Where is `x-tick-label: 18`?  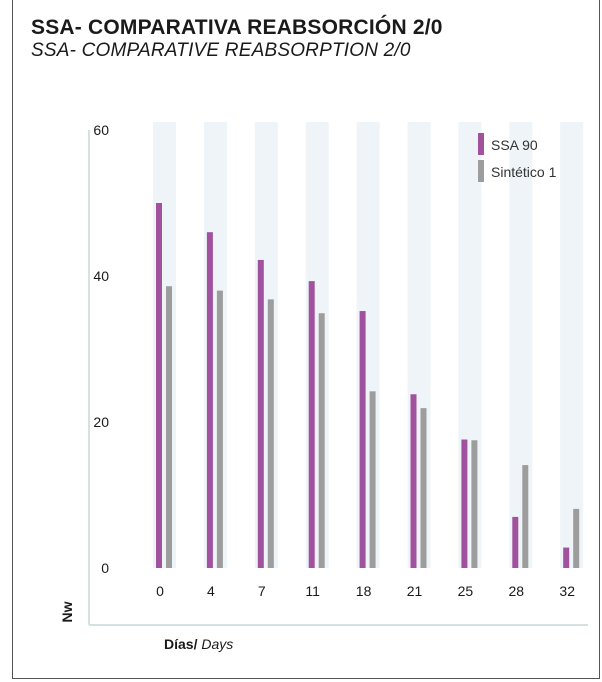
x-tick-label: 18 is located at coordinates (364, 591).